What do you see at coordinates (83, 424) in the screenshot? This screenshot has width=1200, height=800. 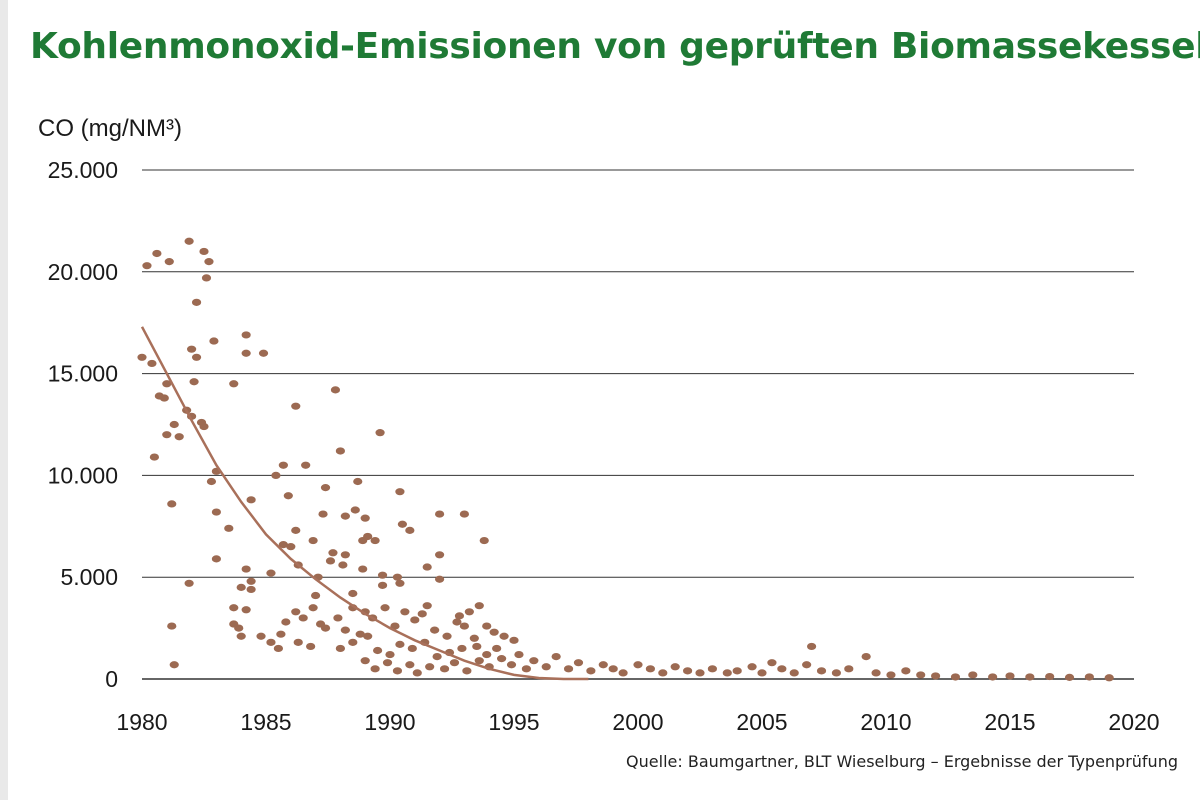 I see `y-tick-labels: 0 5.000 10.000 15.000 20.000 25.000` at bounding box center [83, 424].